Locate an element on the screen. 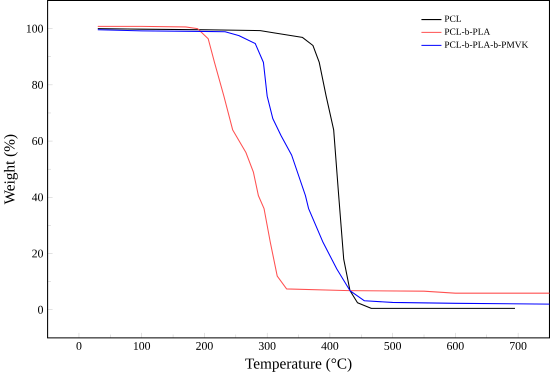 This screenshot has width=550, height=391. y-tick-label: 60 is located at coordinates (38, 140).